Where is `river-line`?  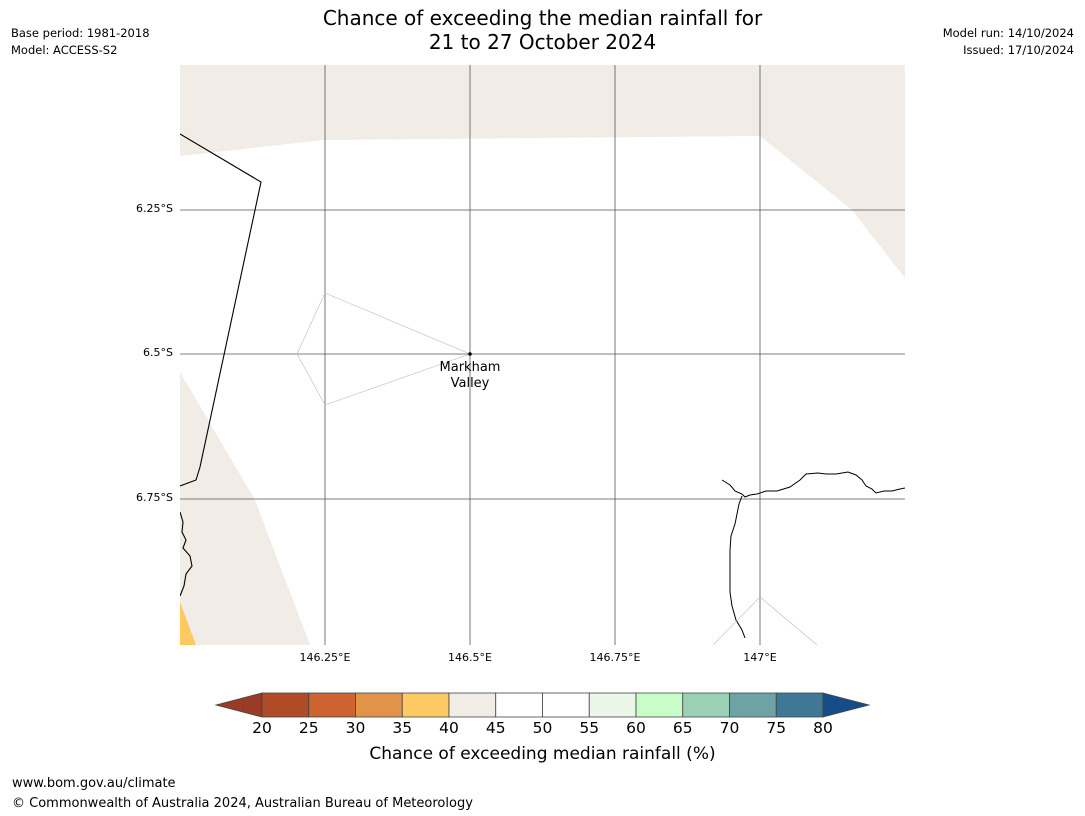
river-line is located at coordinates (813, 484).